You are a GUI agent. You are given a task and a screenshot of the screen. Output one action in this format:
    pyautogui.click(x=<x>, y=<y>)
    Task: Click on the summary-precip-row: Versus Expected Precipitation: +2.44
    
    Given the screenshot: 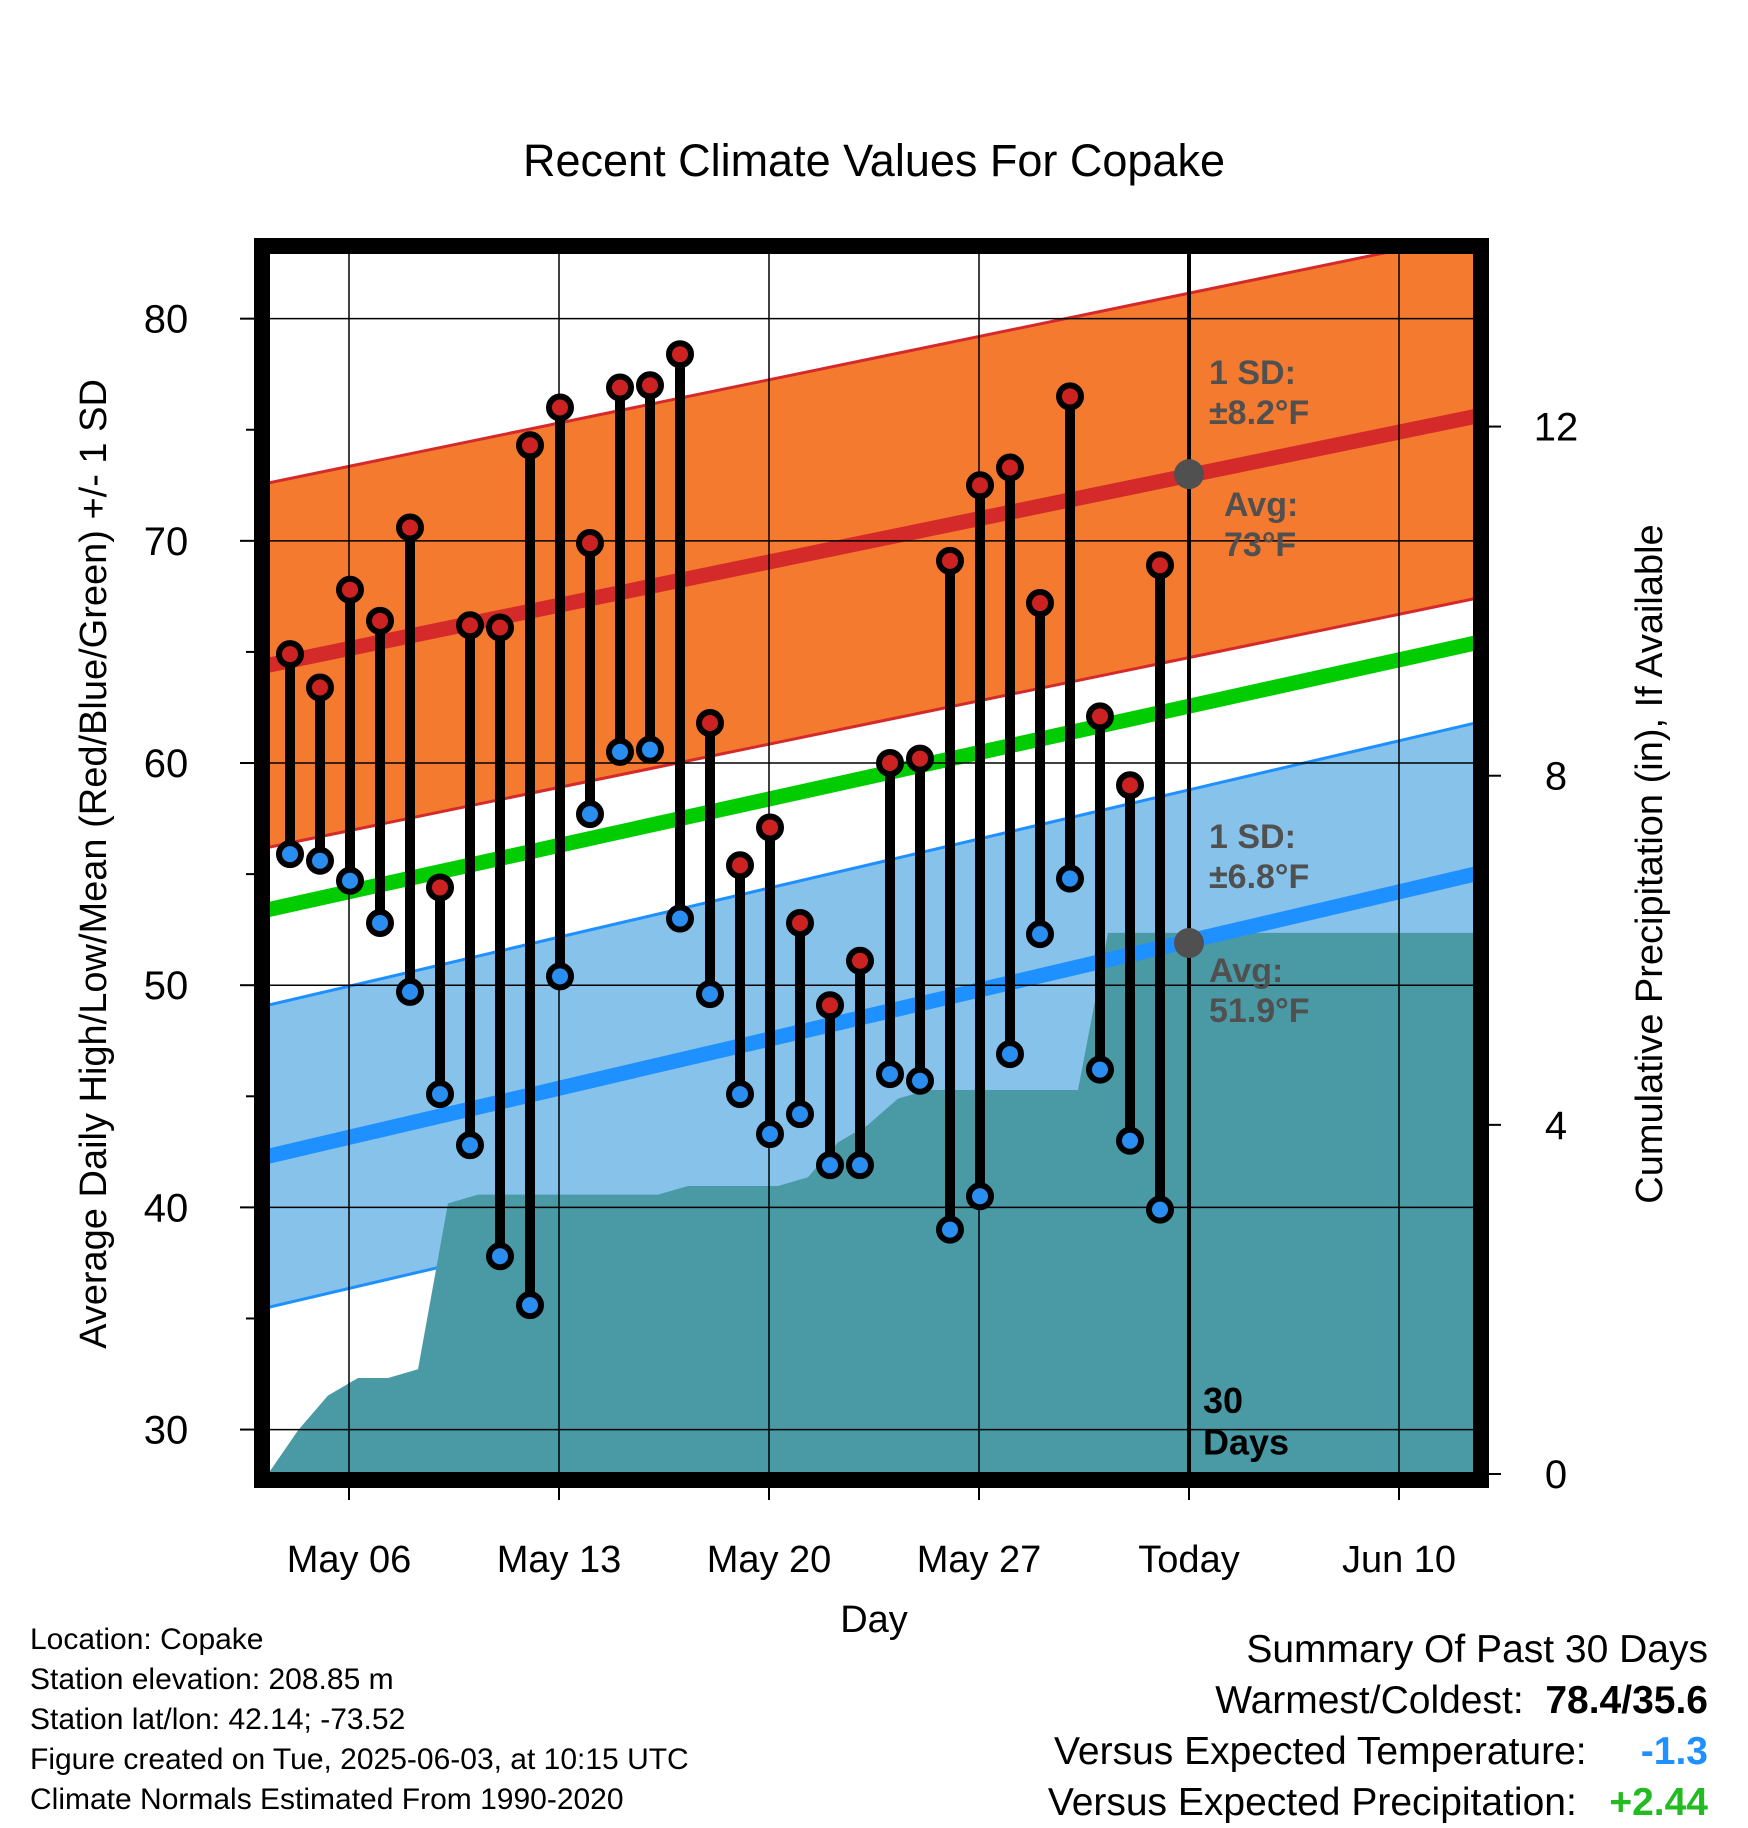 What is the action you would take?
    pyautogui.click(x=1378, y=1802)
    